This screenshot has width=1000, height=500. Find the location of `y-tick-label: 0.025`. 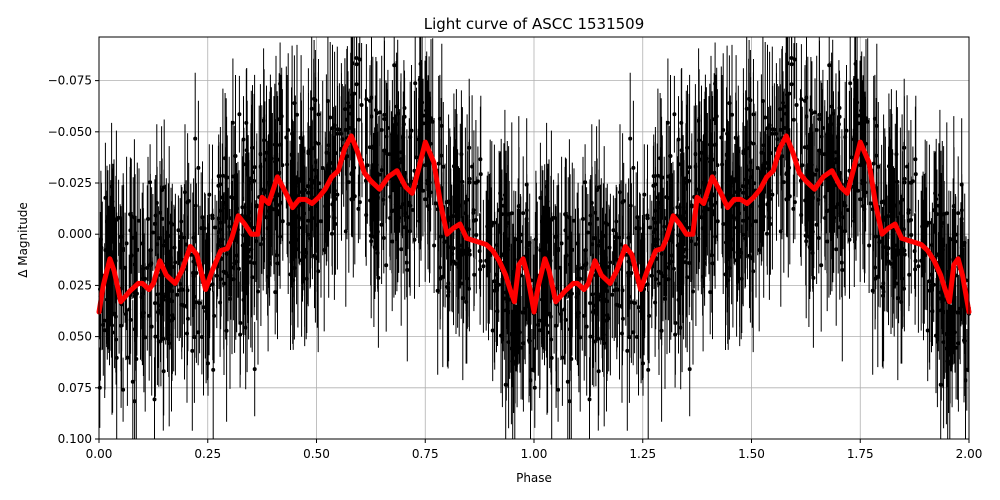

y-tick-label: 0.025 is located at coordinates (75, 285).